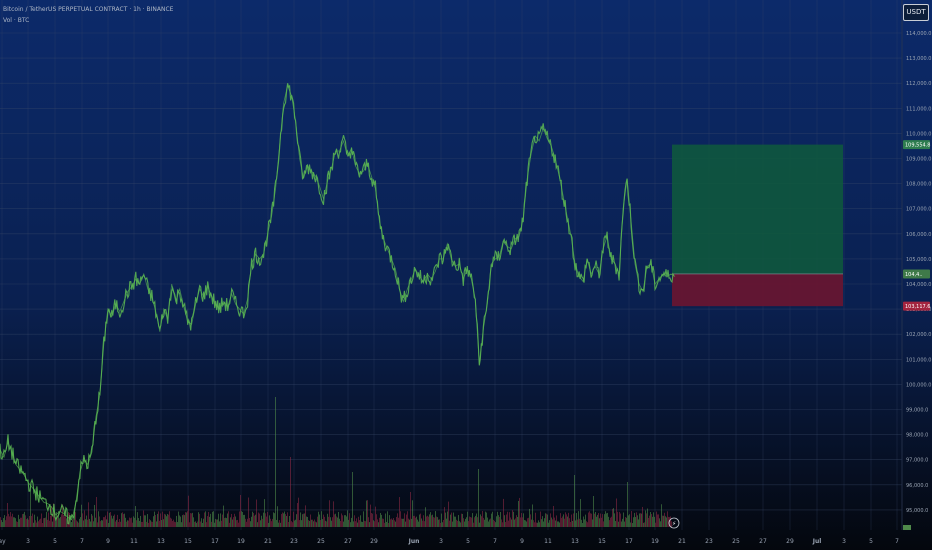  I want to click on replay-icon: ⚡, so click(674, 523).